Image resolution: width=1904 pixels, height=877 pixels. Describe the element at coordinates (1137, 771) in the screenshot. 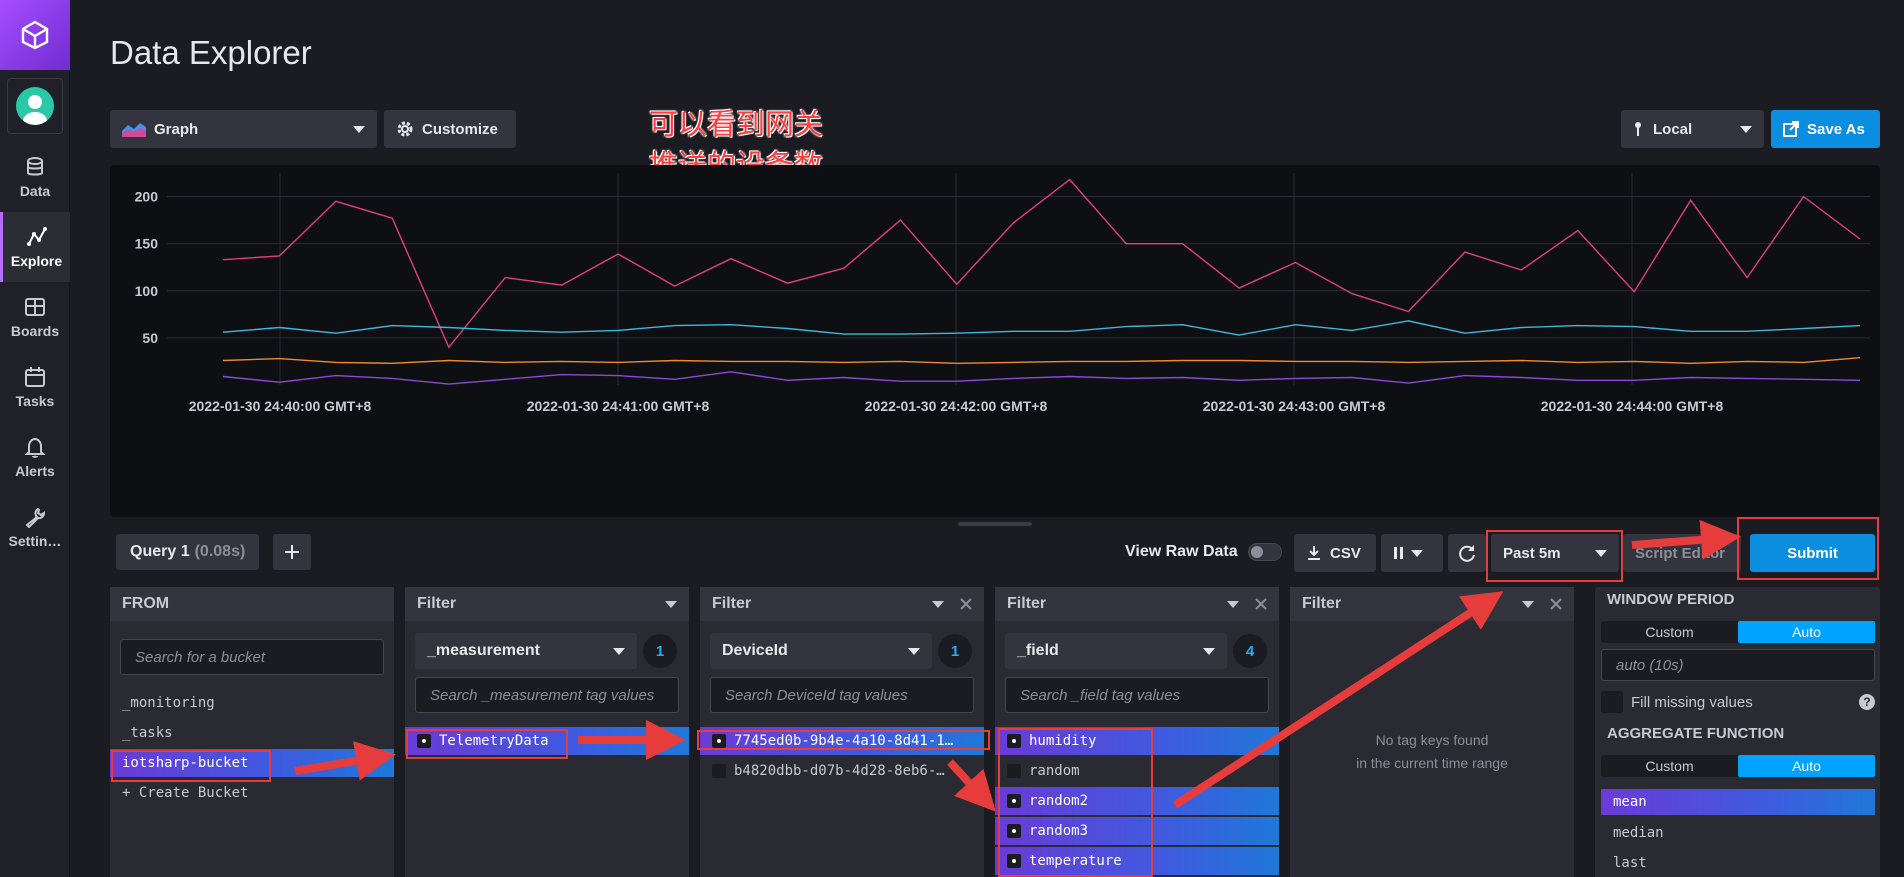

I see `tag-value-item: random` at that location.